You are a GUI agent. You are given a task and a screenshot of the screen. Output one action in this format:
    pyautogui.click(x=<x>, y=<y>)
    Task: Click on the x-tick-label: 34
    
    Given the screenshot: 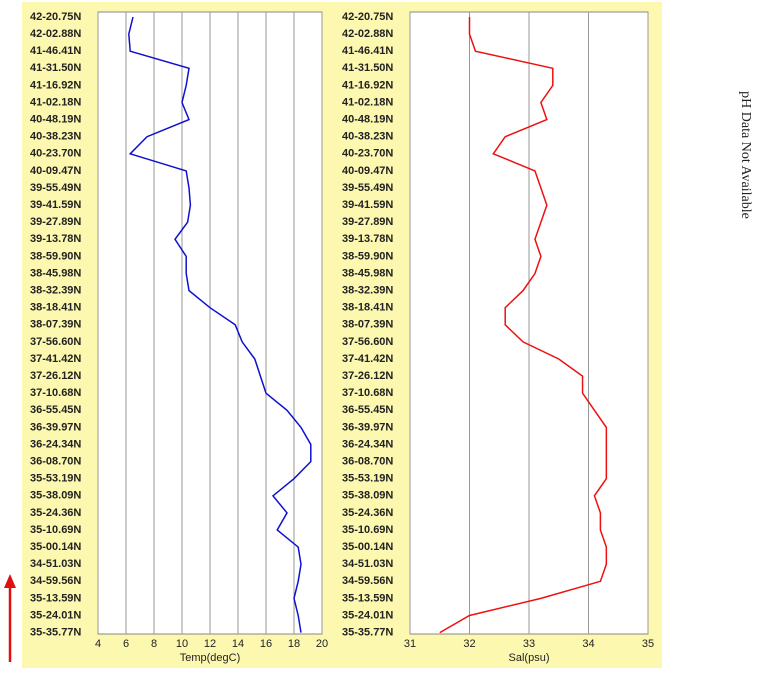 What is the action you would take?
    pyautogui.click(x=588, y=644)
    